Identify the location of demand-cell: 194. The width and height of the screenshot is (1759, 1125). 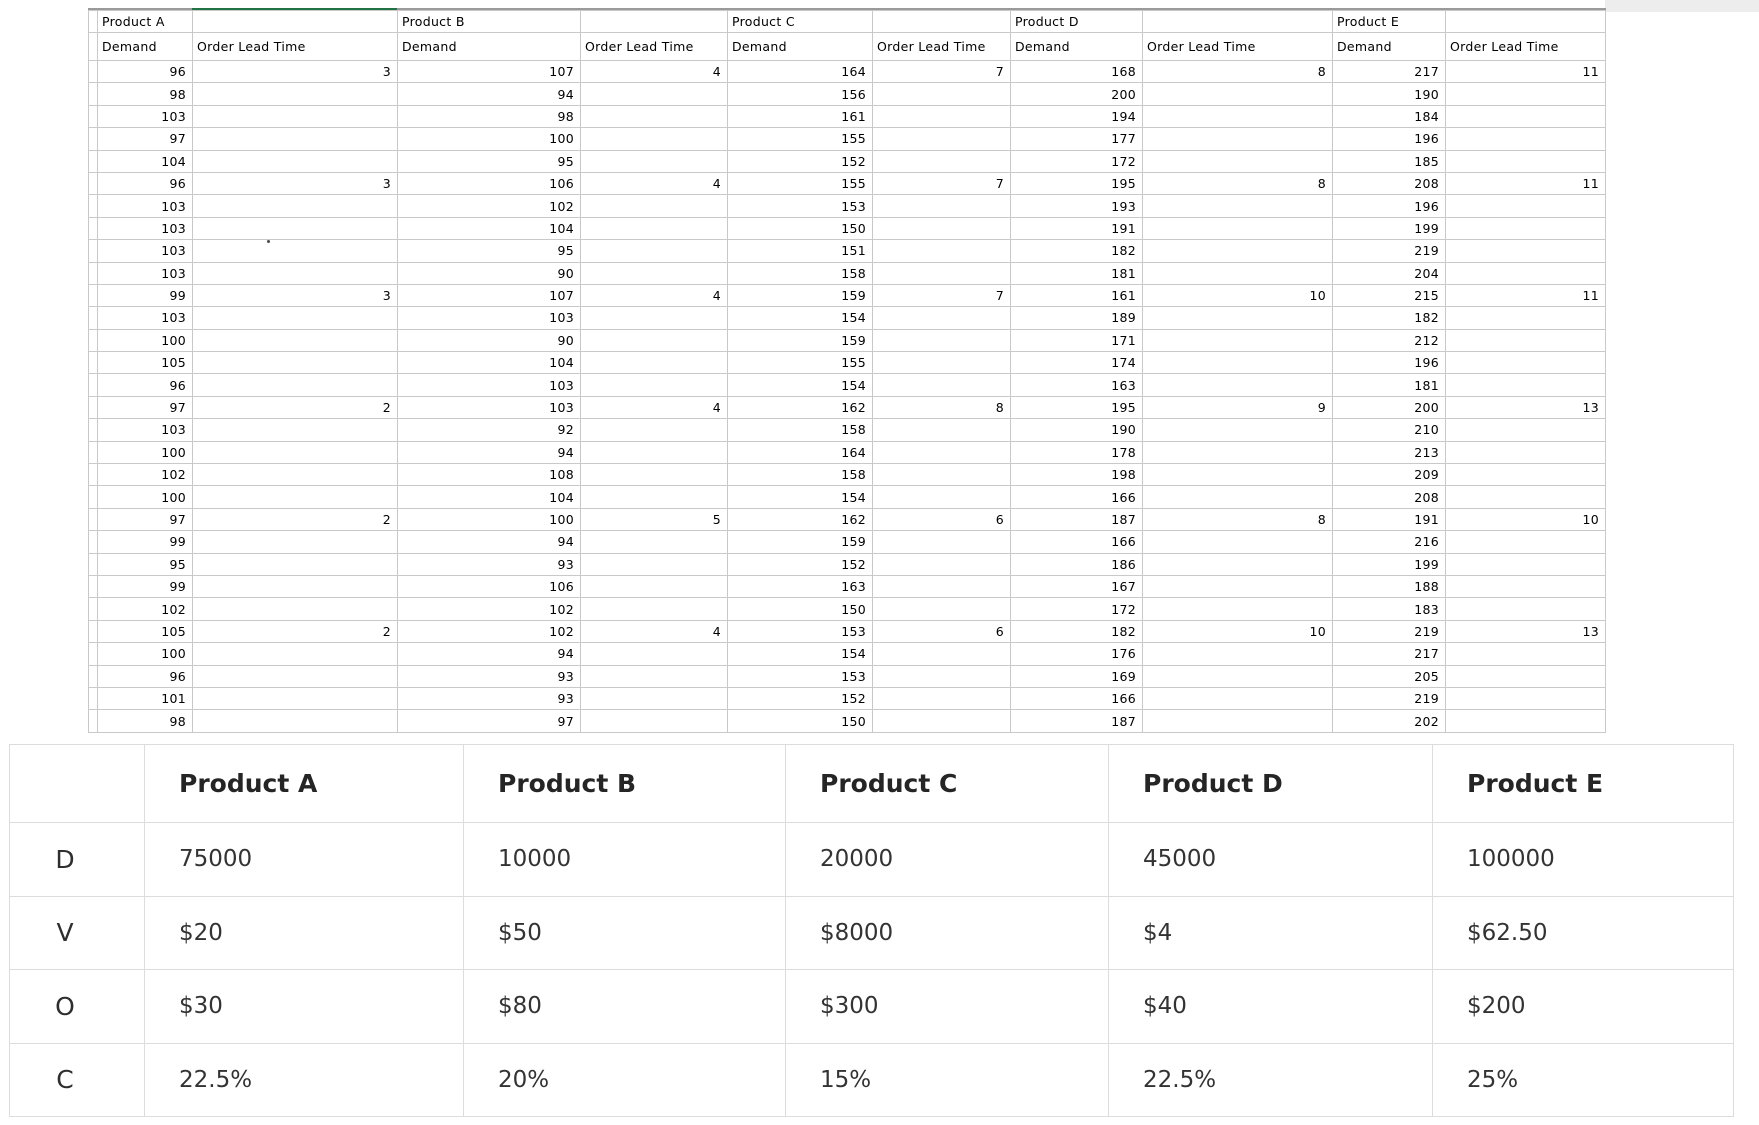
(1076, 116).